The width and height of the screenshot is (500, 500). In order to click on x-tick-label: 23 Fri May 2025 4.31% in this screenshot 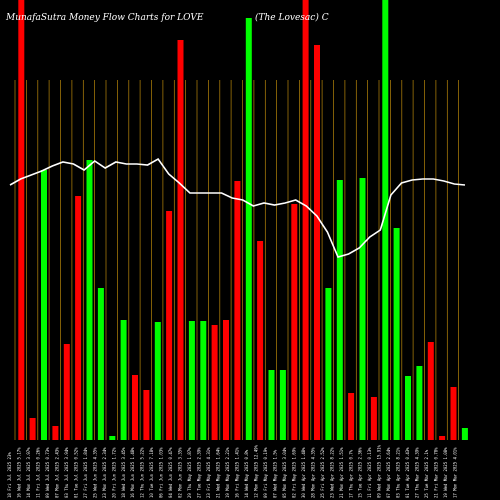, I will do `click(208, 472)`.